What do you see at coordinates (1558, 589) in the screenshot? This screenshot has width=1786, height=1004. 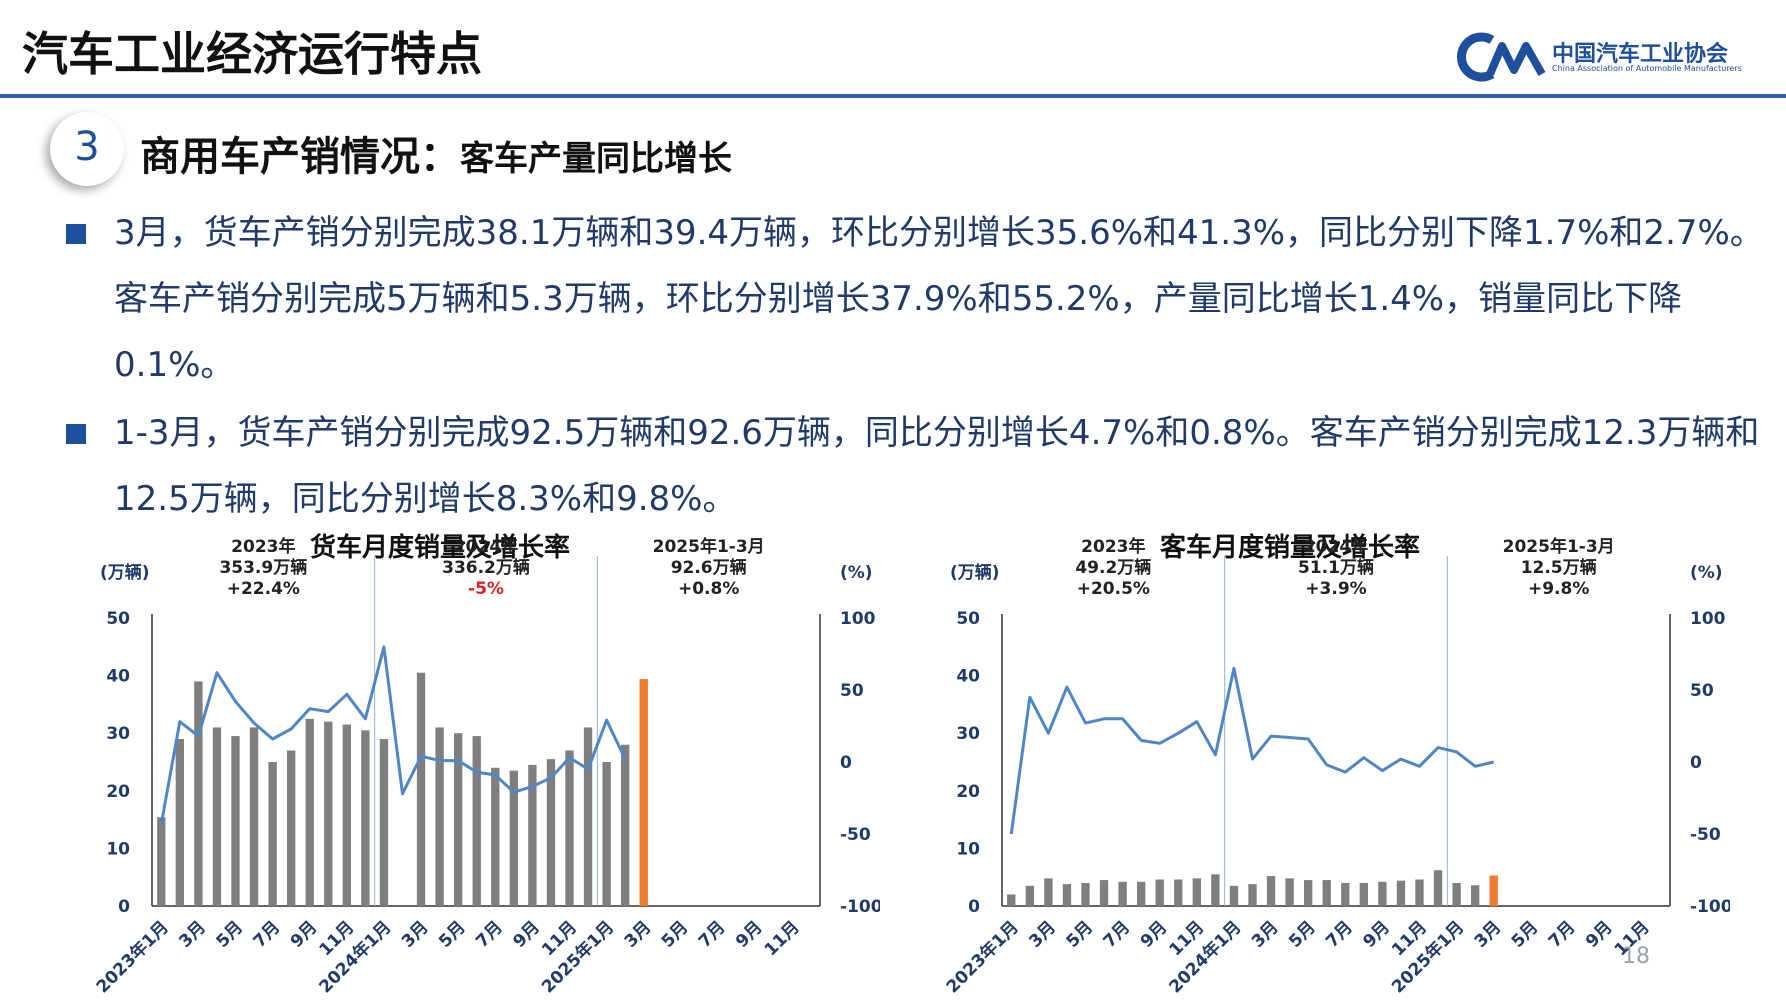 I see `period-label: +9.8%` at bounding box center [1558, 589].